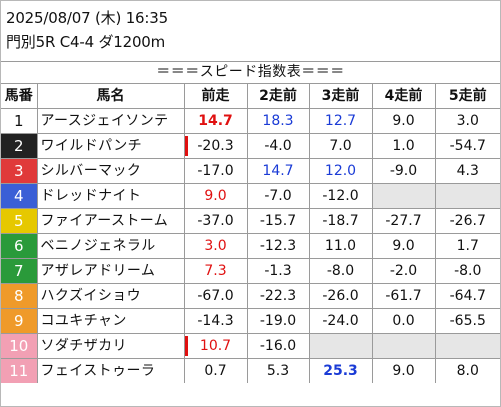  I want to click on col-header-3back: 3走前, so click(340, 96).